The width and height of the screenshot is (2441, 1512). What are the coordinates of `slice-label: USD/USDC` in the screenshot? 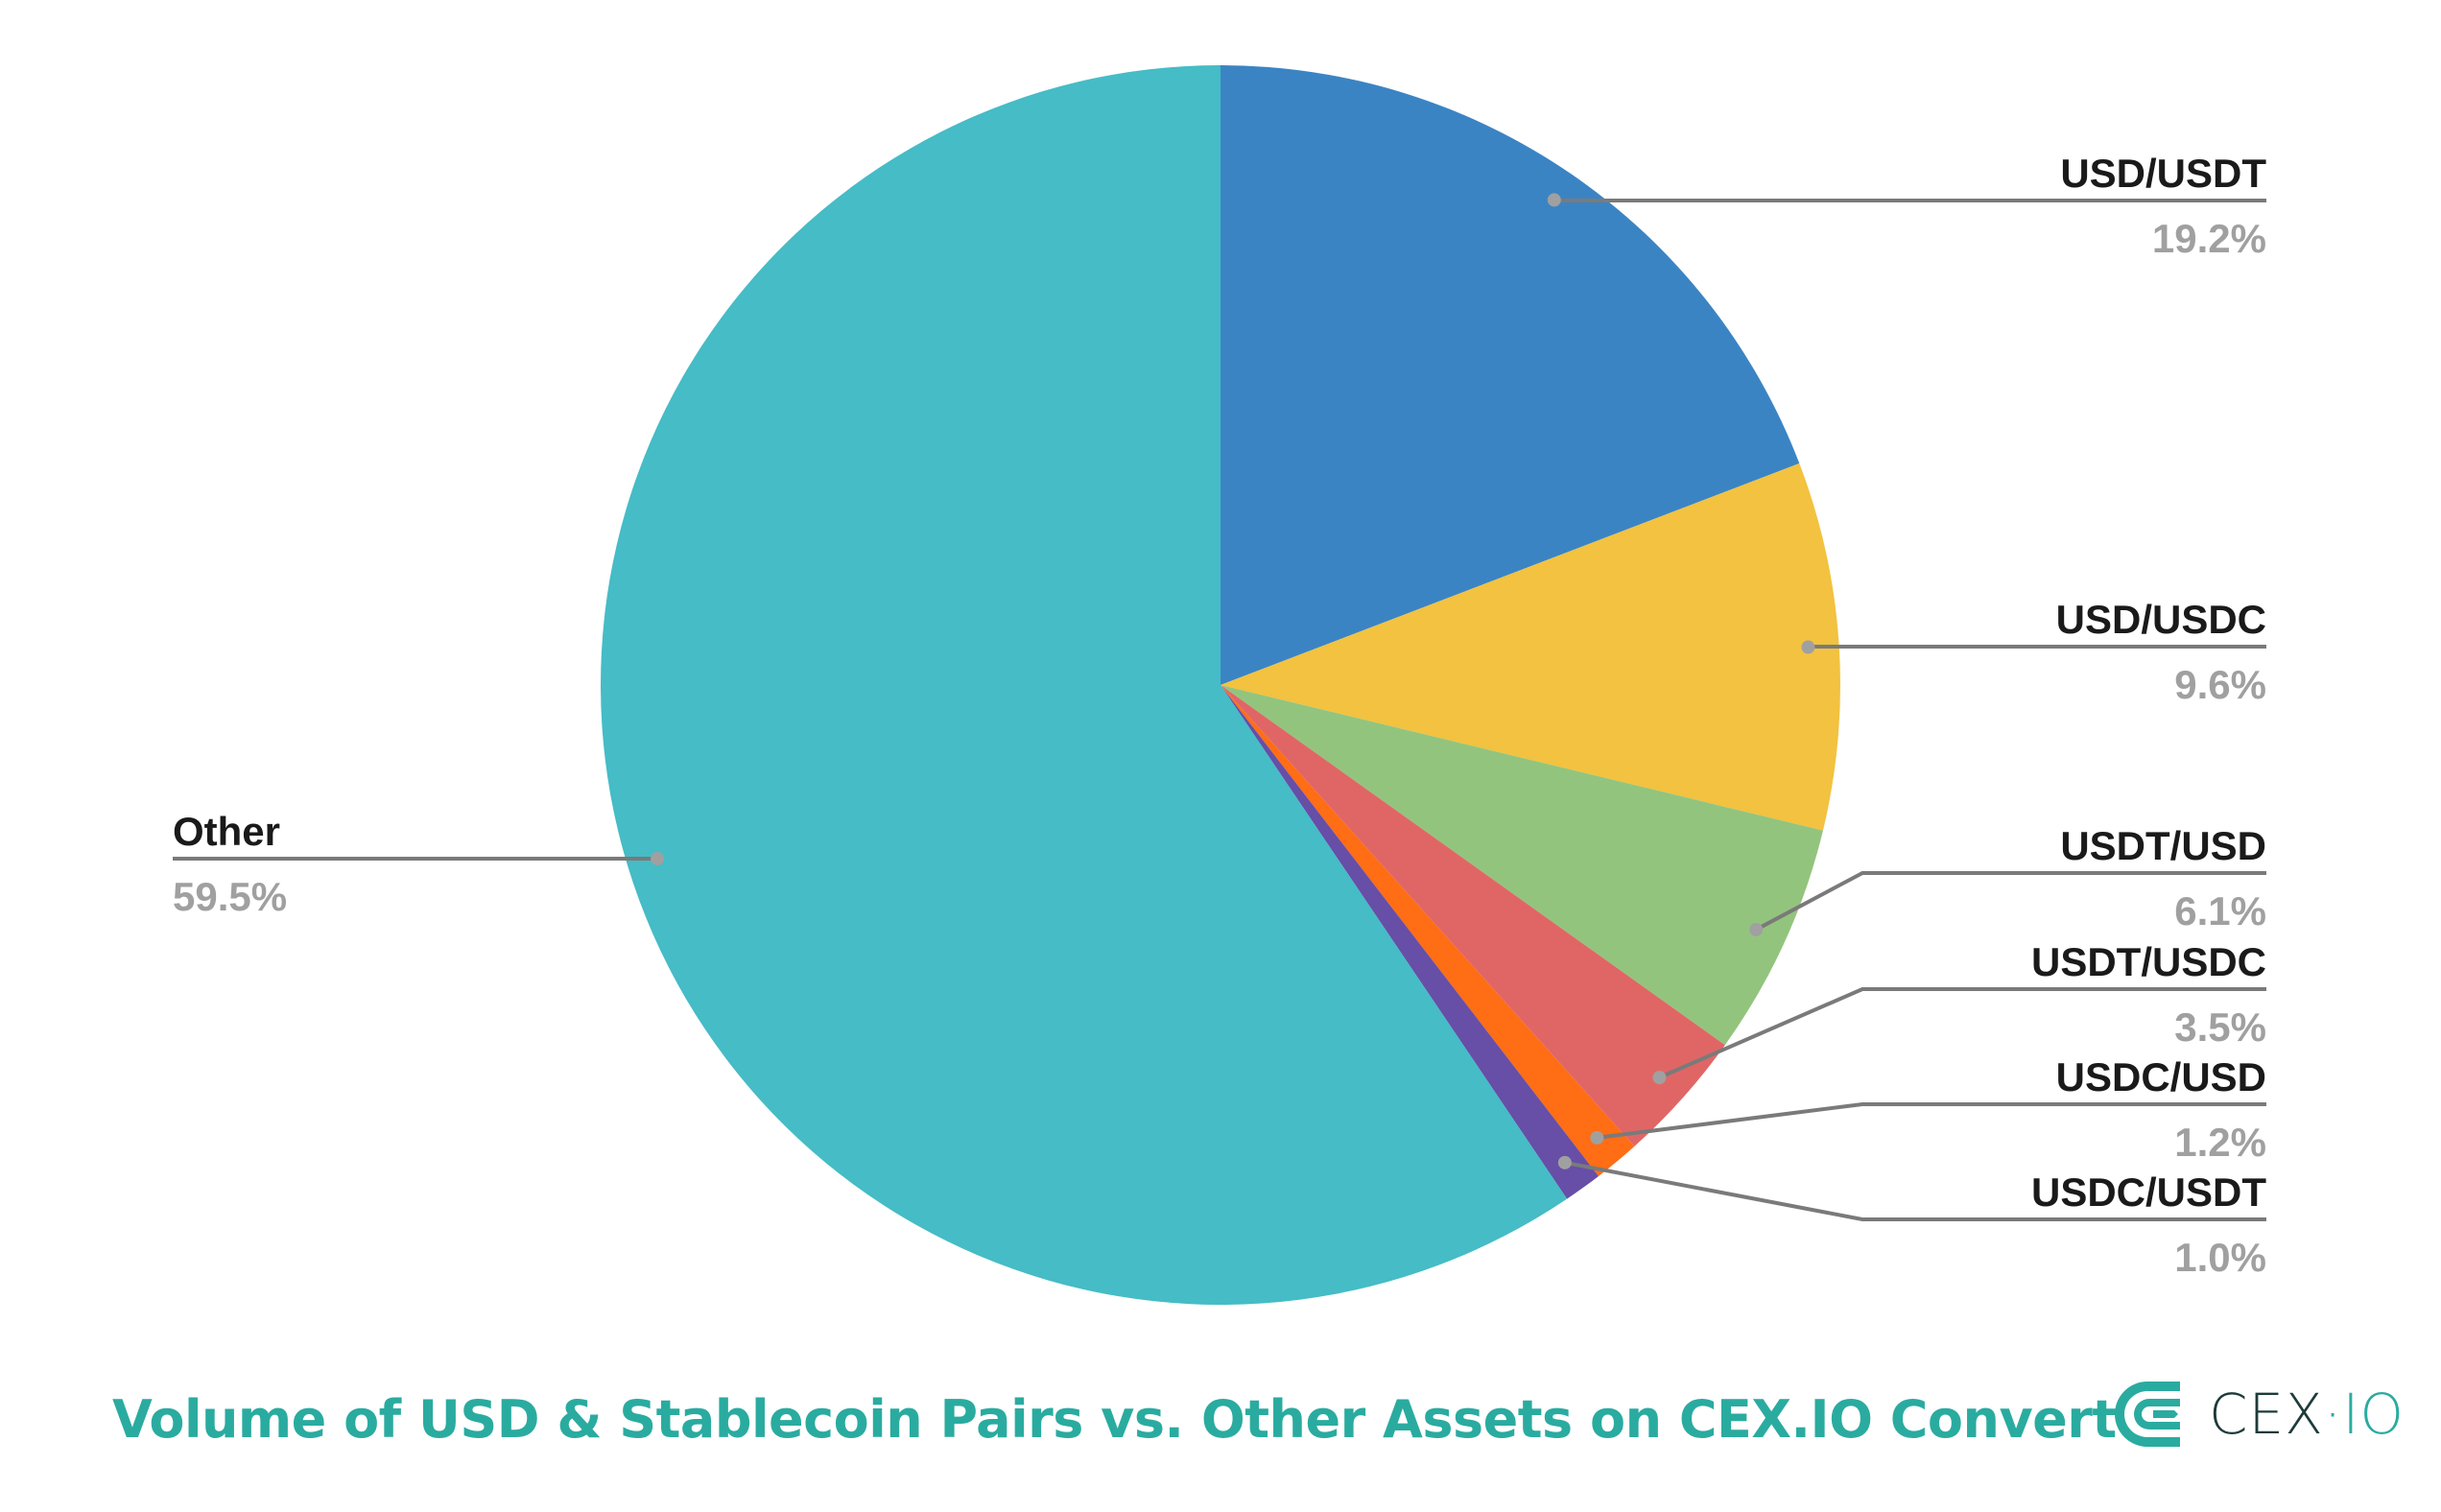 It's located at (2161, 619).